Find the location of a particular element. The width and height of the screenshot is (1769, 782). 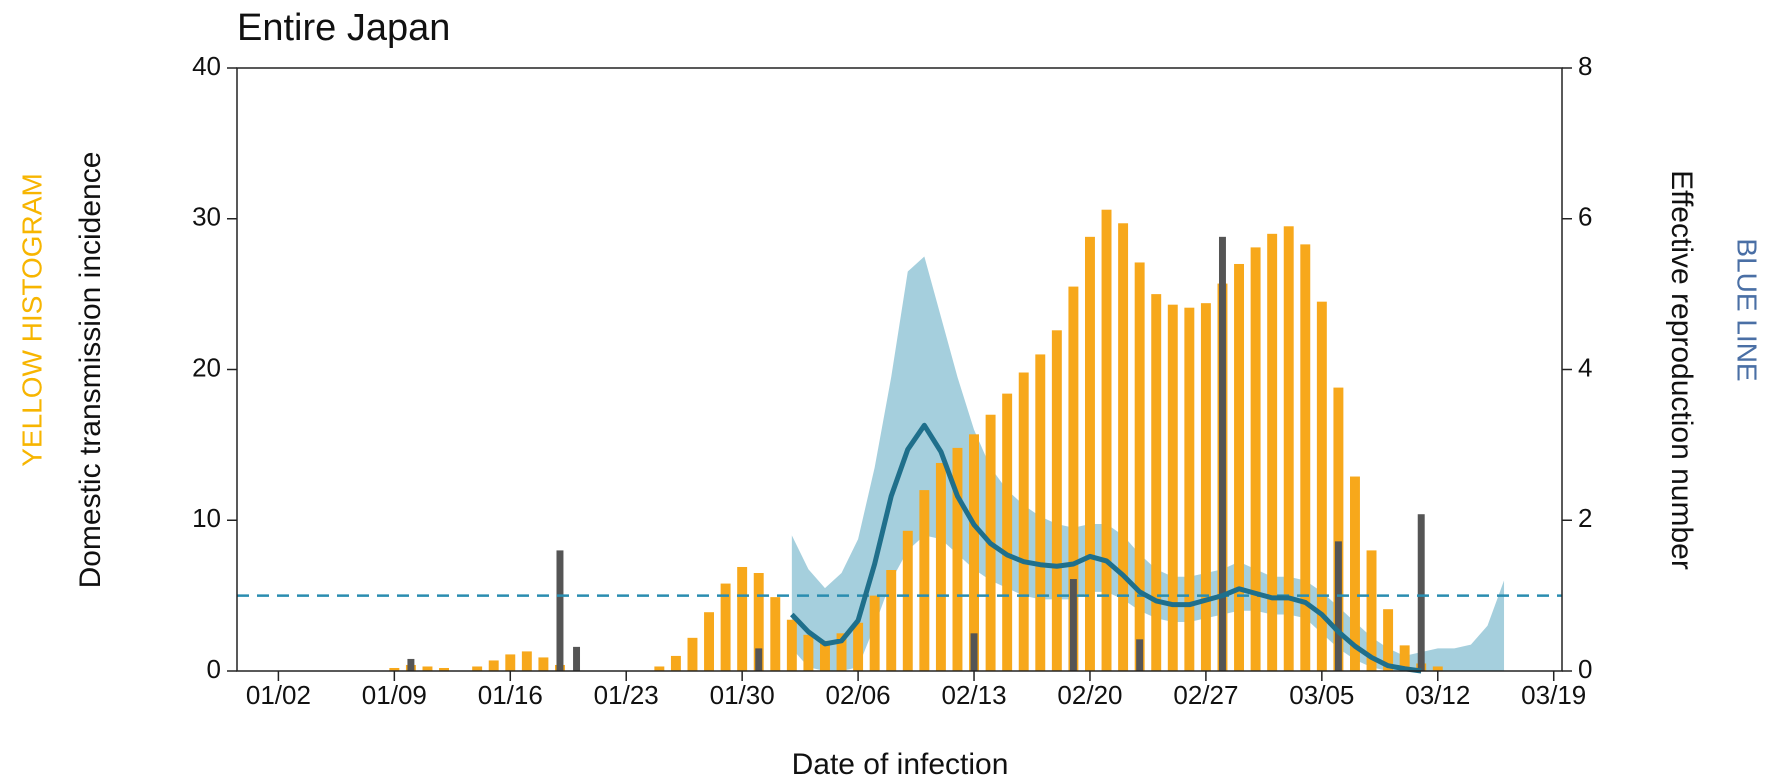

y-tick-label: 30 is located at coordinates (206, 217).